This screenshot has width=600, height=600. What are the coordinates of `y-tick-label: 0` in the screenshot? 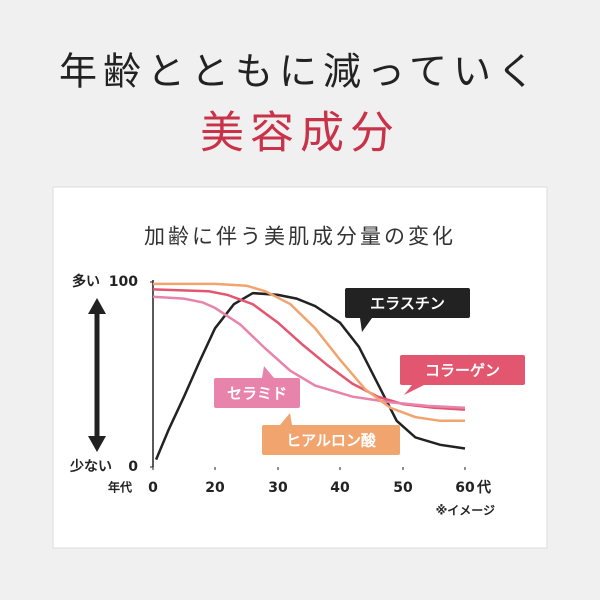 It's located at (133, 467).